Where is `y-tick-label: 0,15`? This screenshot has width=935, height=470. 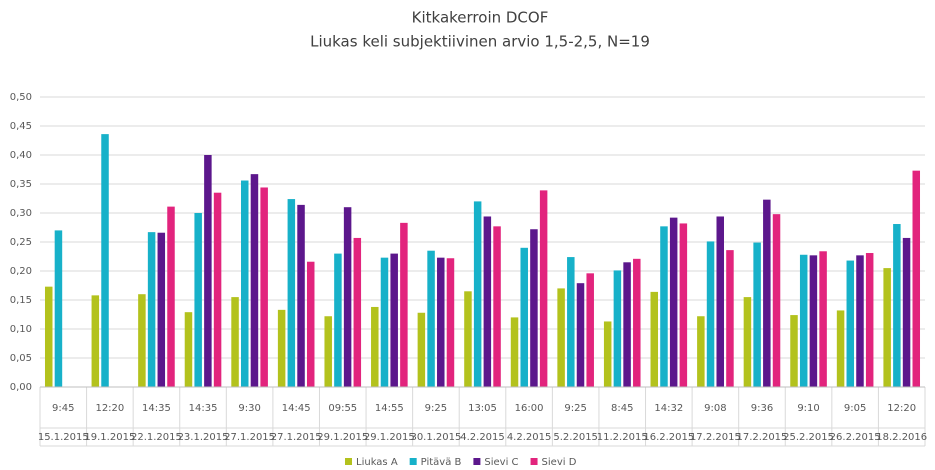 y-tick-label: 0,15 is located at coordinates (21, 300).